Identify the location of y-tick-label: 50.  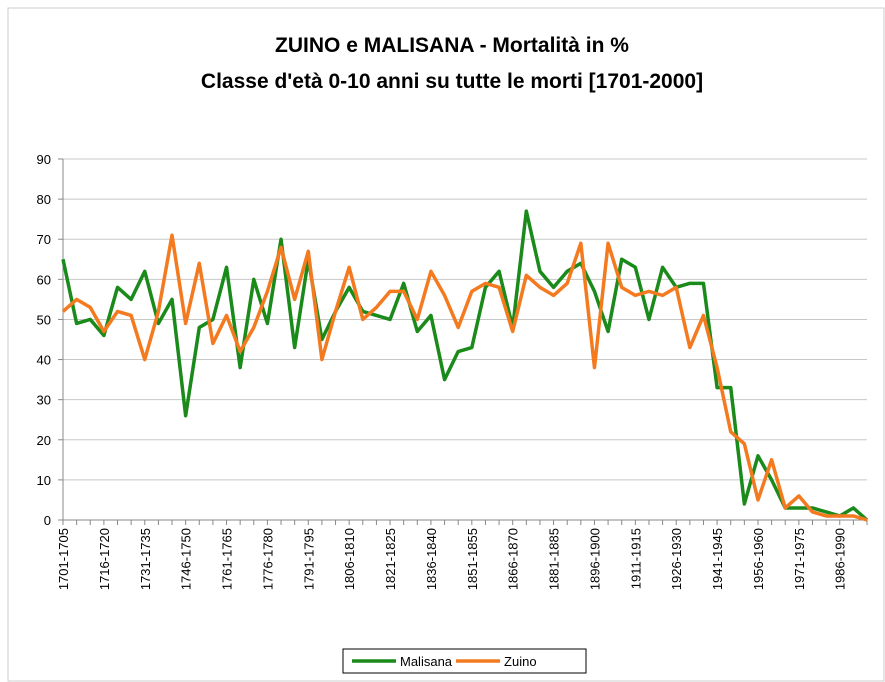
(44, 319).